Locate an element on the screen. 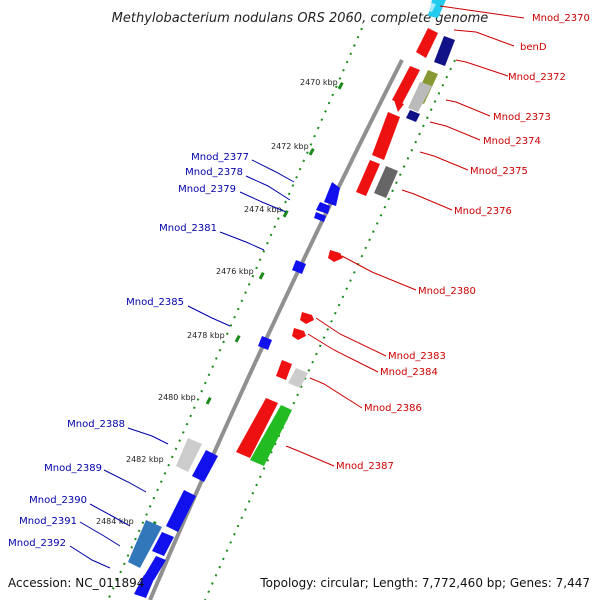  gene-label: Mnod_2387 is located at coordinates (365, 466).